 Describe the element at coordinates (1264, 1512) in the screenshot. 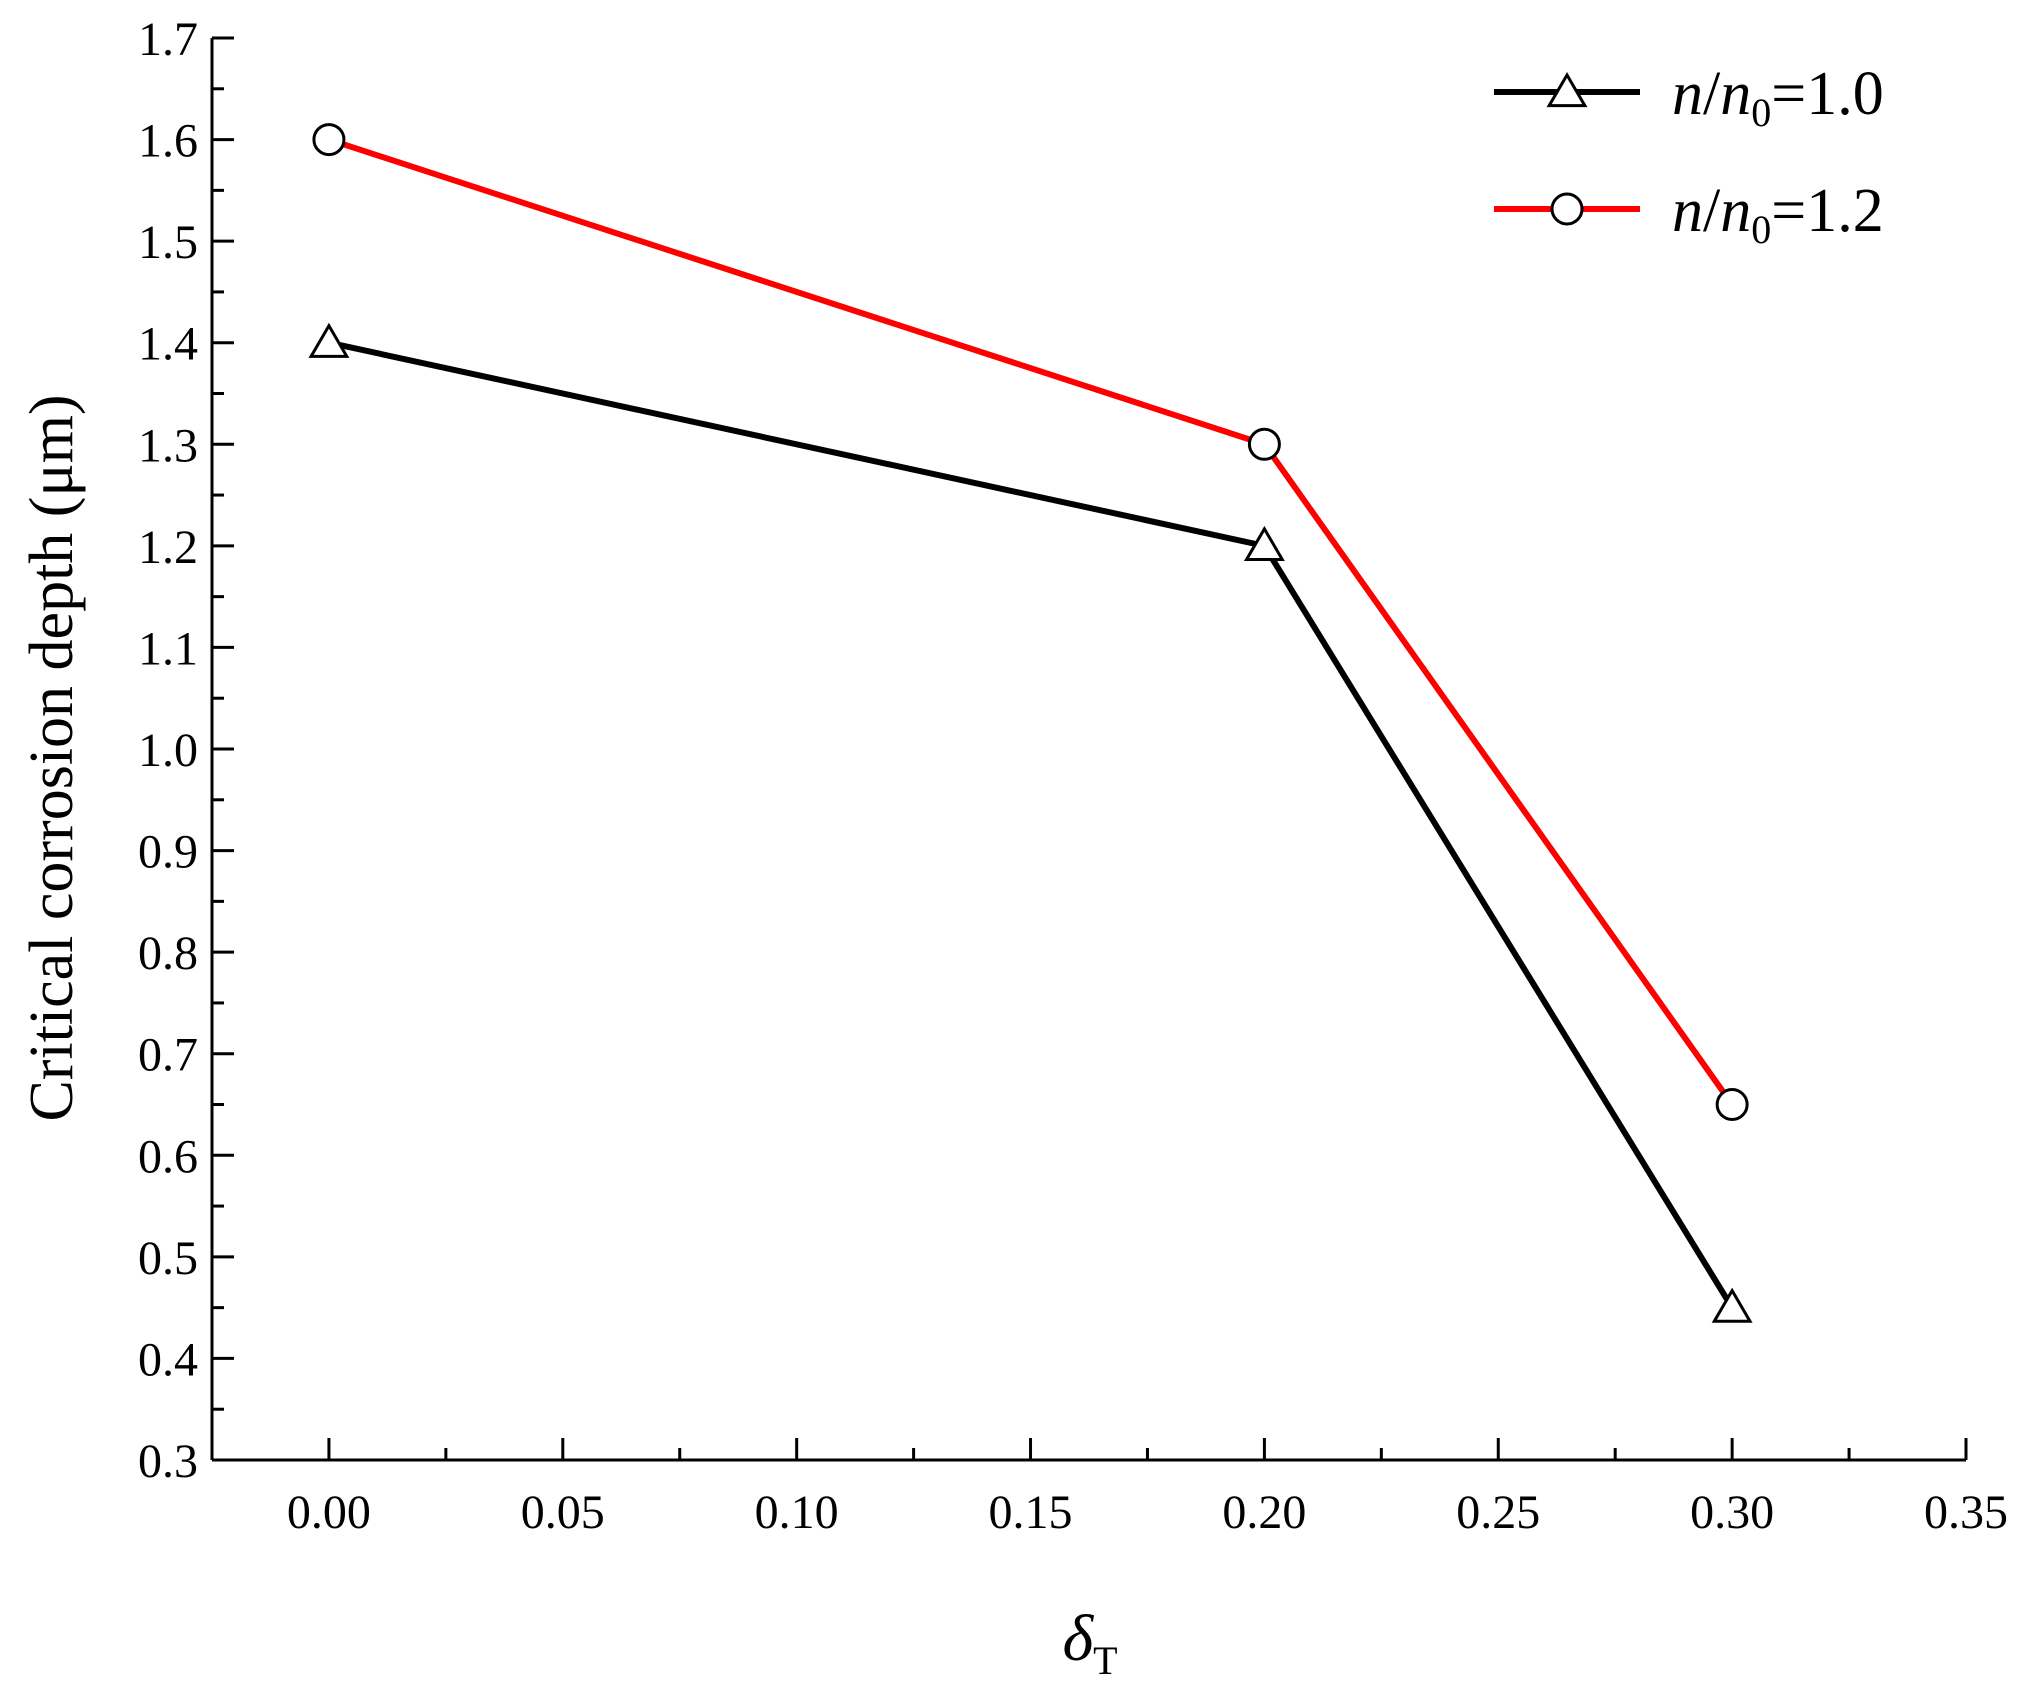

I see `x-tick-label: 0.20` at that location.